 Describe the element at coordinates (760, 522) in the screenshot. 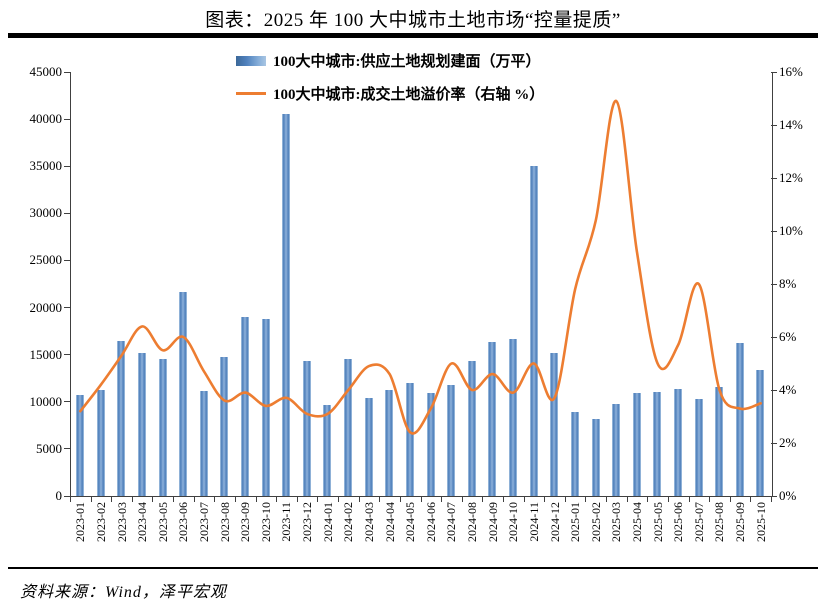

I see `x-axis-label: 2025-10` at that location.